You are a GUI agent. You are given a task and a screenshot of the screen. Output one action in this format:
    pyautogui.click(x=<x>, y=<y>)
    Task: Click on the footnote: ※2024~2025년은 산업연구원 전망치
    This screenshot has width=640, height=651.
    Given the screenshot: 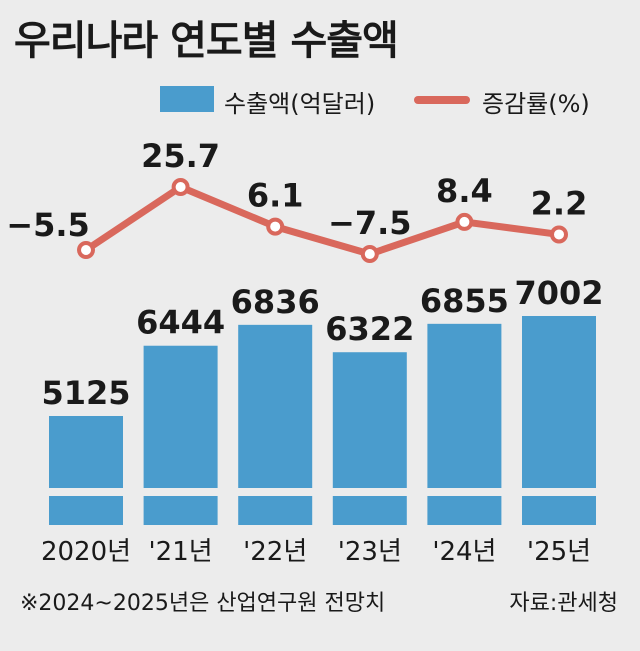 What is the action you would take?
    pyautogui.click(x=203, y=603)
    